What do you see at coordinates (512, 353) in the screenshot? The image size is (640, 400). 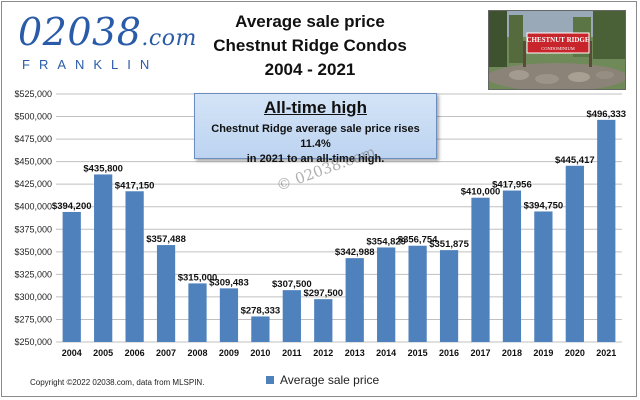 I see `x-tick-label: 2018` at bounding box center [512, 353].